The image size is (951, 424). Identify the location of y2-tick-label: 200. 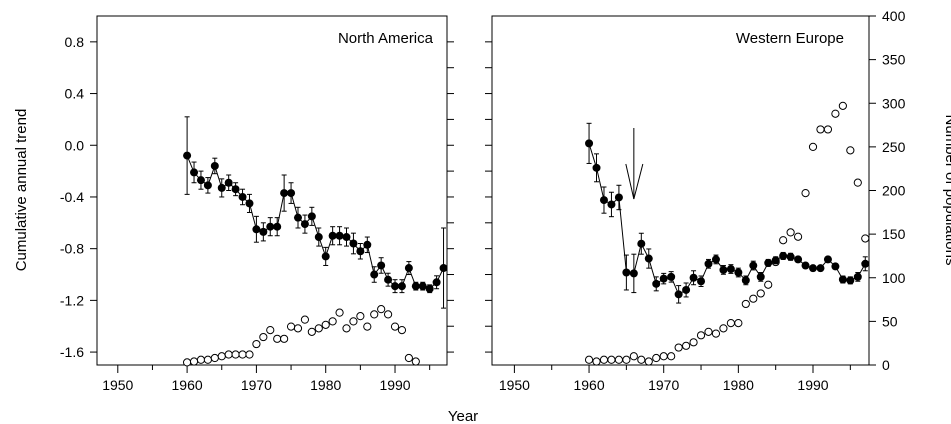
(894, 191).